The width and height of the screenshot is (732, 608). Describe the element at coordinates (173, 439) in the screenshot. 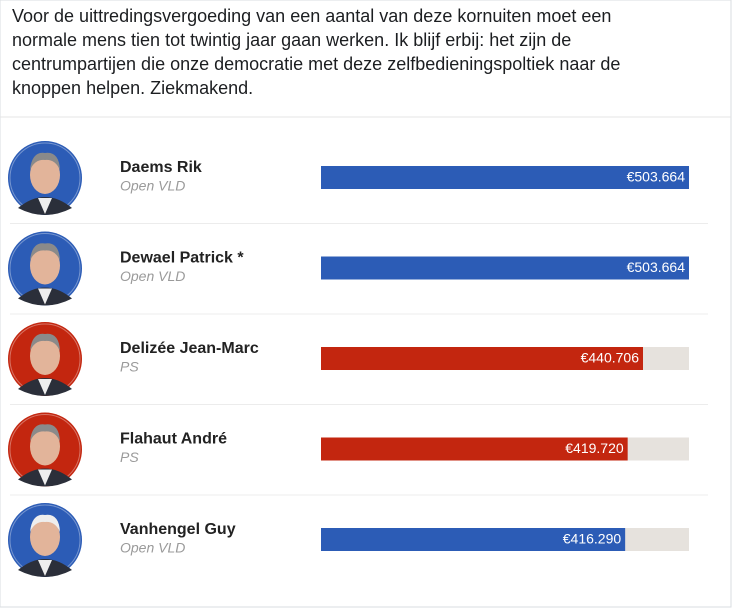

I see `name: Flahaut André` at that location.